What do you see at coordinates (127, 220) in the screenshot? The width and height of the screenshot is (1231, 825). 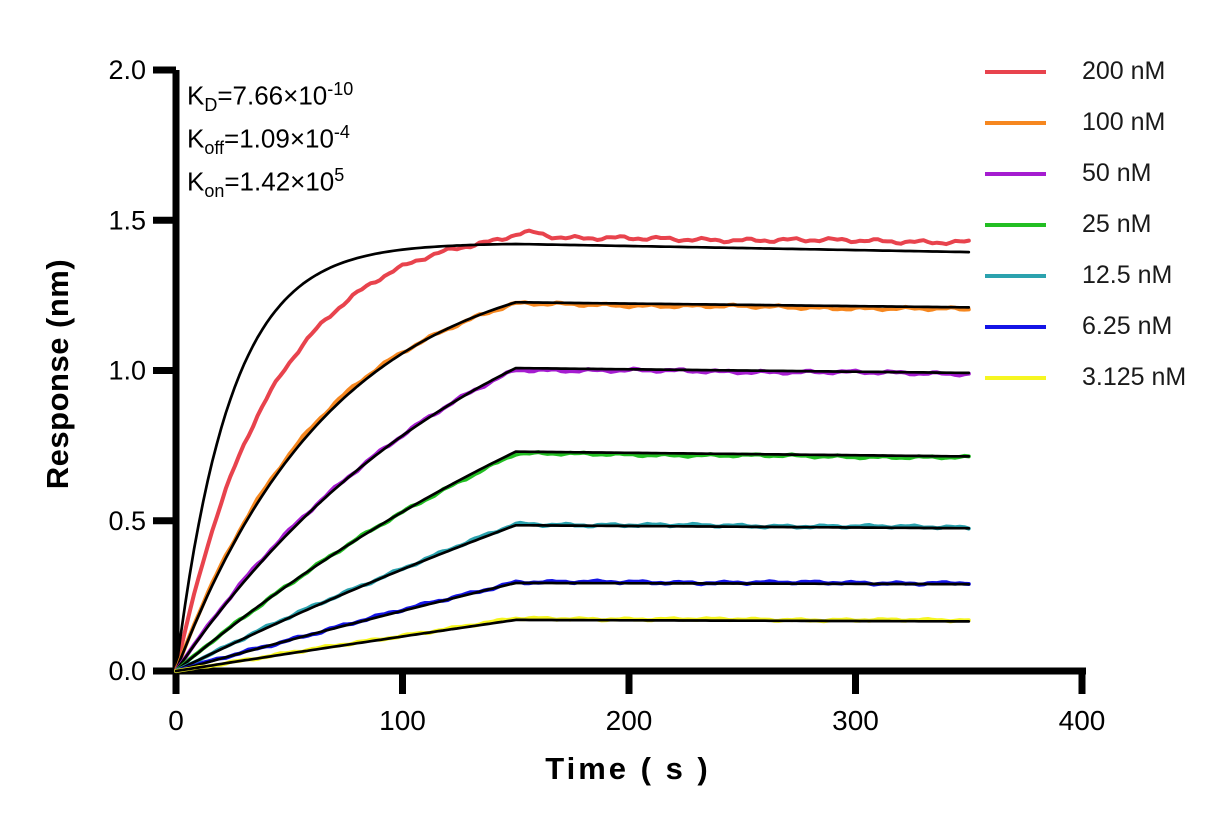 I see `y-tick-label: 1.5` at bounding box center [127, 220].